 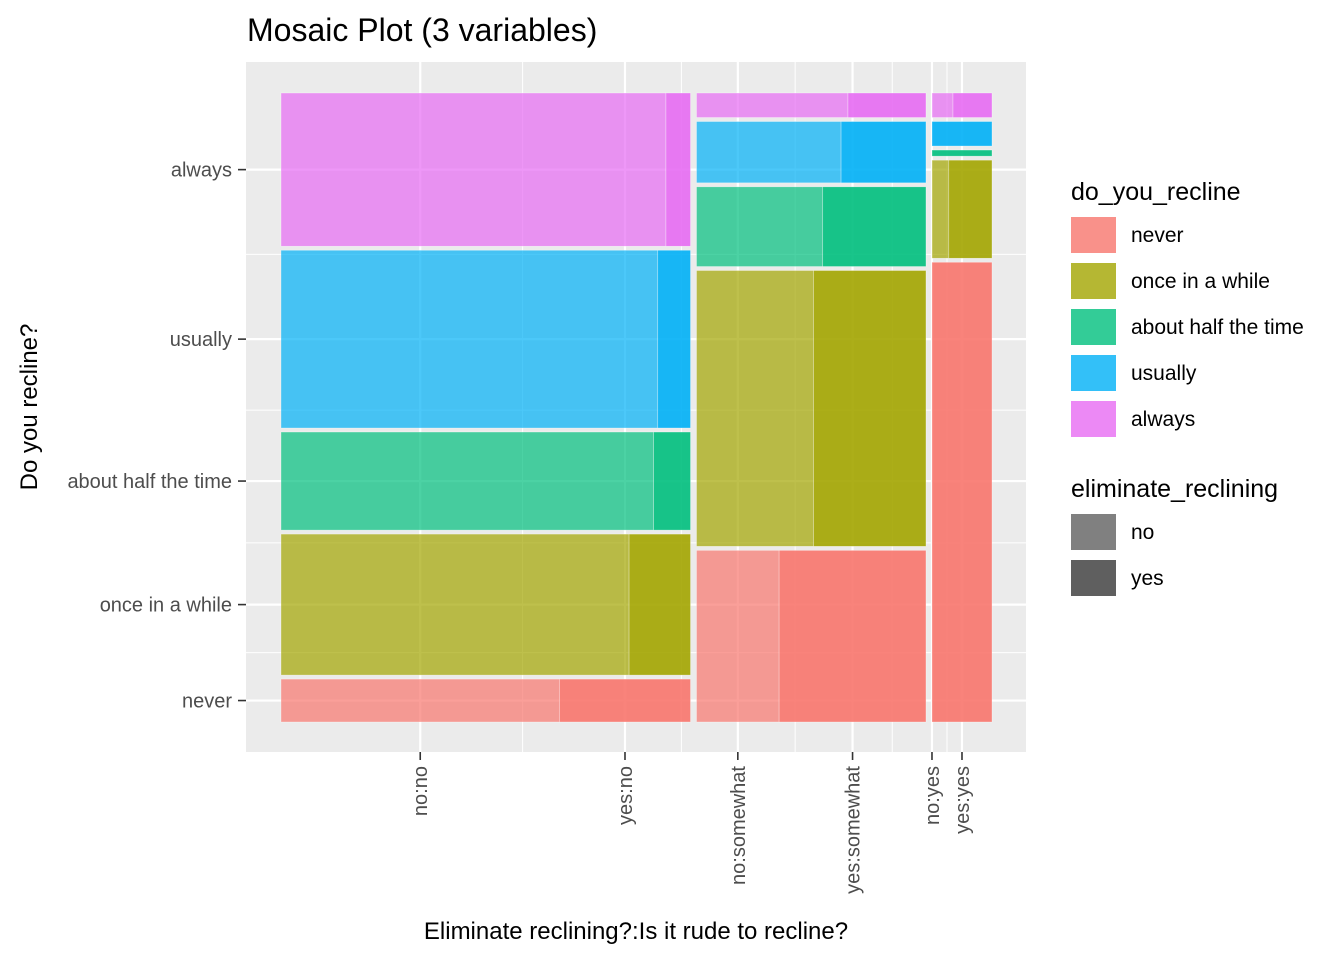 I want to click on tile-somewhat-always-yes, so click(x=887, y=105).